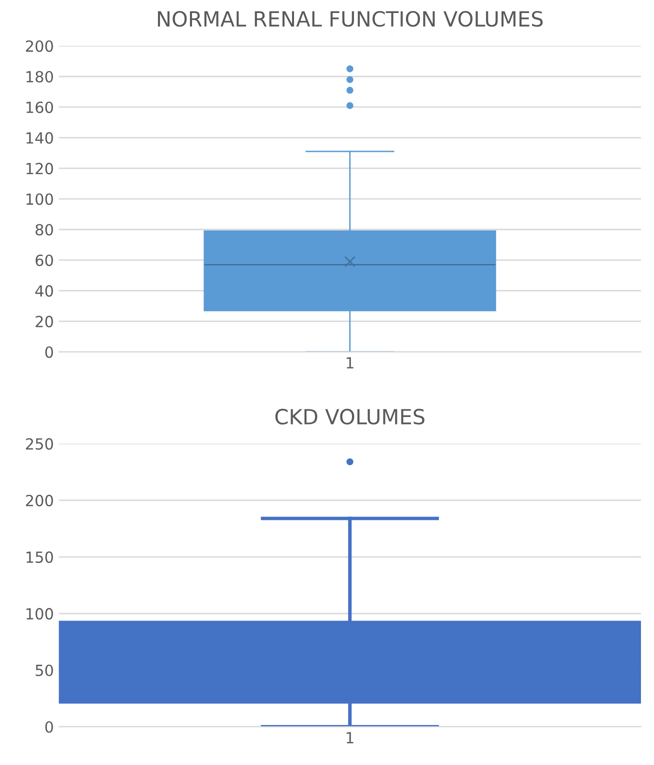 The image size is (654, 765). What do you see at coordinates (39, 168) in the screenshot?
I see `y-tick-label: 120` at bounding box center [39, 168].